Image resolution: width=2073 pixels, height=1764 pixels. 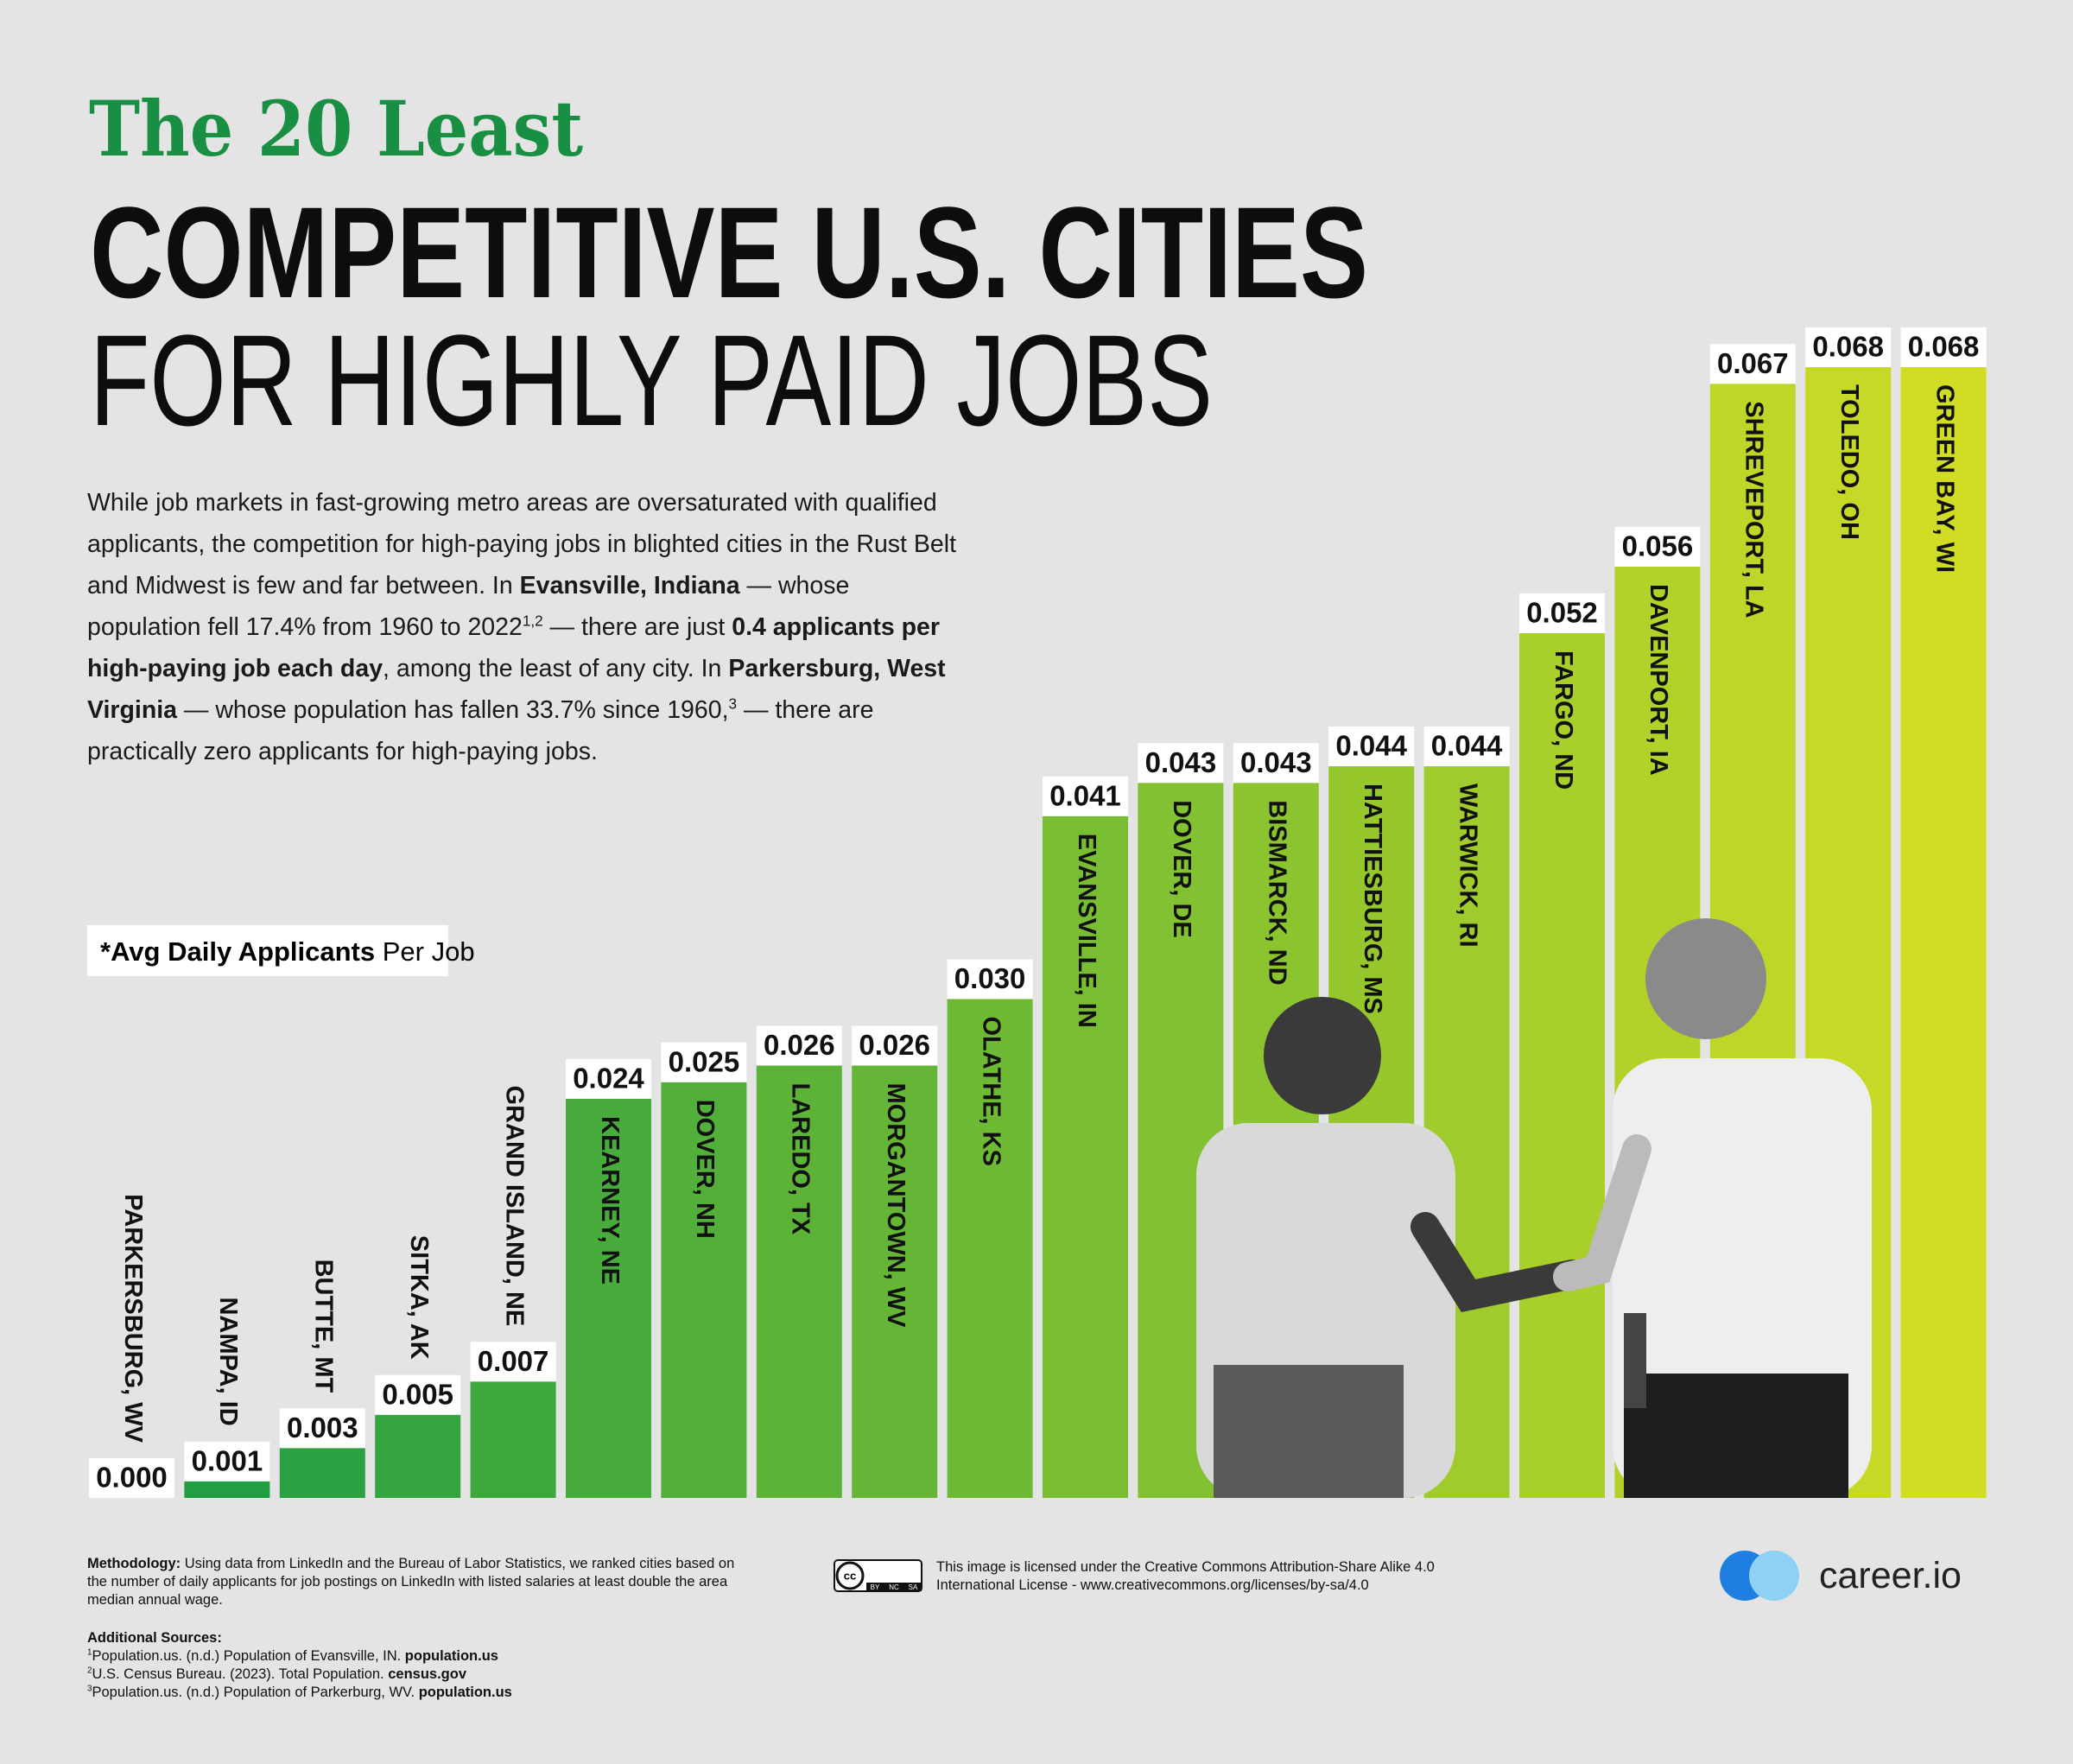 What do you see at coordinates (532, 621) in the screenshot?
I see `superscript: 1,2` at bounding box center [532, 621].